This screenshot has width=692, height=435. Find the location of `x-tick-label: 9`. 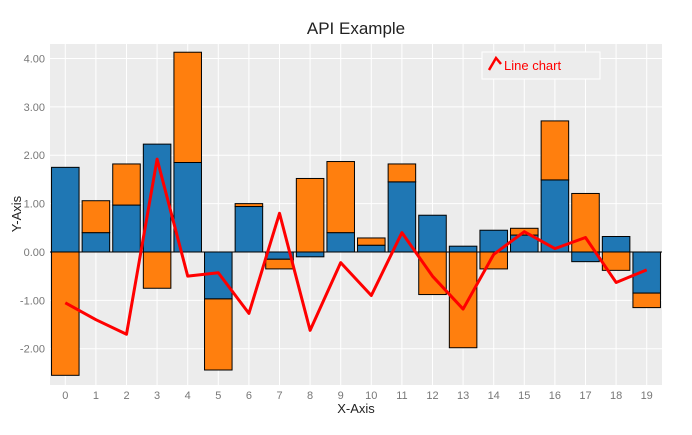

x-tick-label: 9 is located at coordinates (341, 396).